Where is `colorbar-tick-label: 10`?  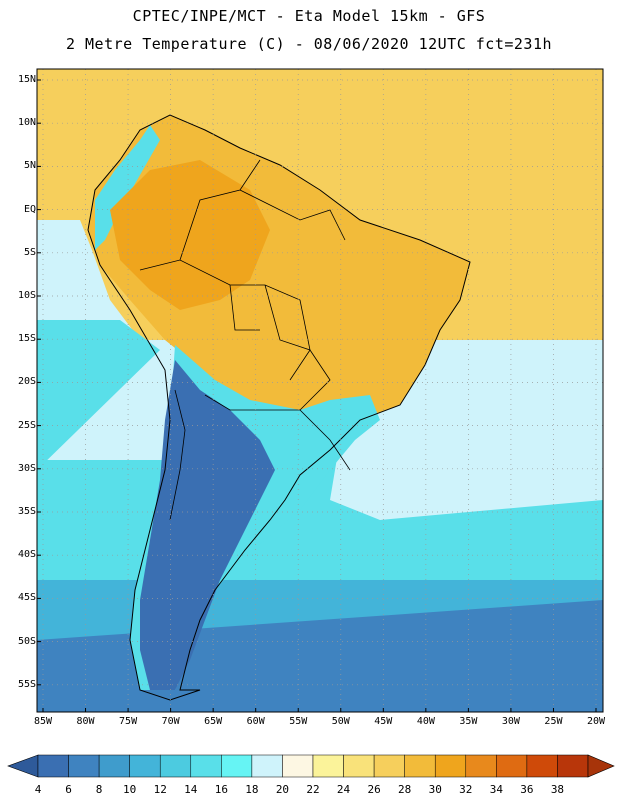 colorbar-tick-label: 10 is located at coordinates (130, 789).